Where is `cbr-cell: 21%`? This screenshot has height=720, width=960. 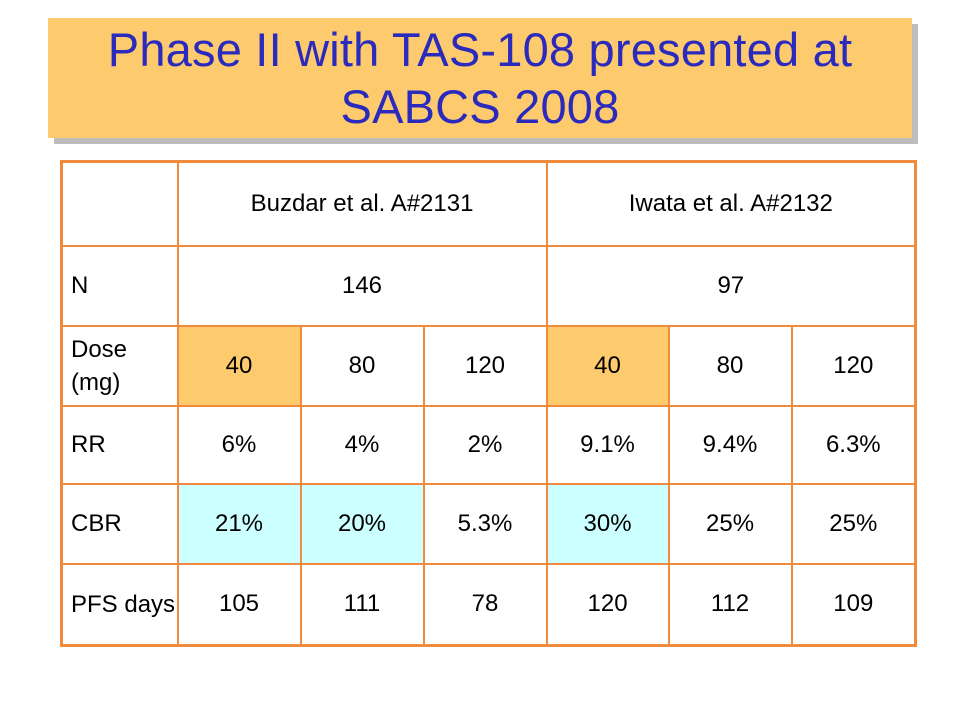
cbr-cell: 21% is located at coordinates (239, 523).